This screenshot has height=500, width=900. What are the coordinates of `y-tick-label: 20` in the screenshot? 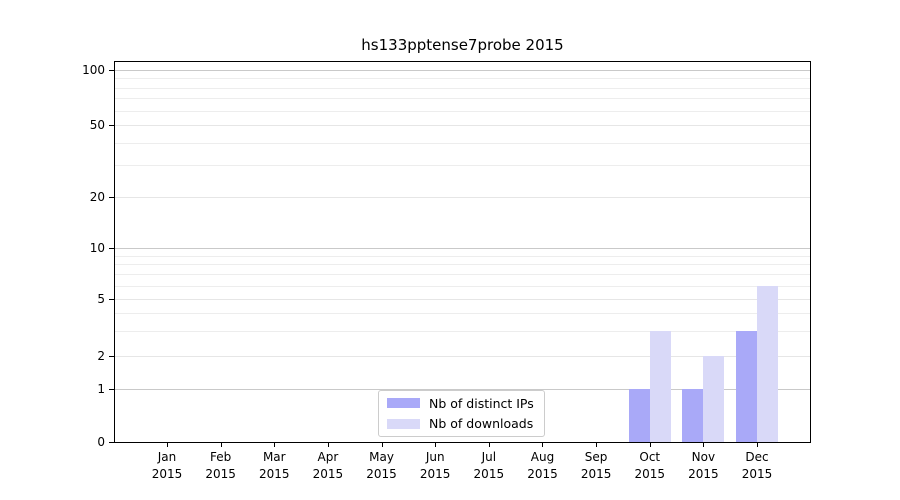 It's located at (97, 196).